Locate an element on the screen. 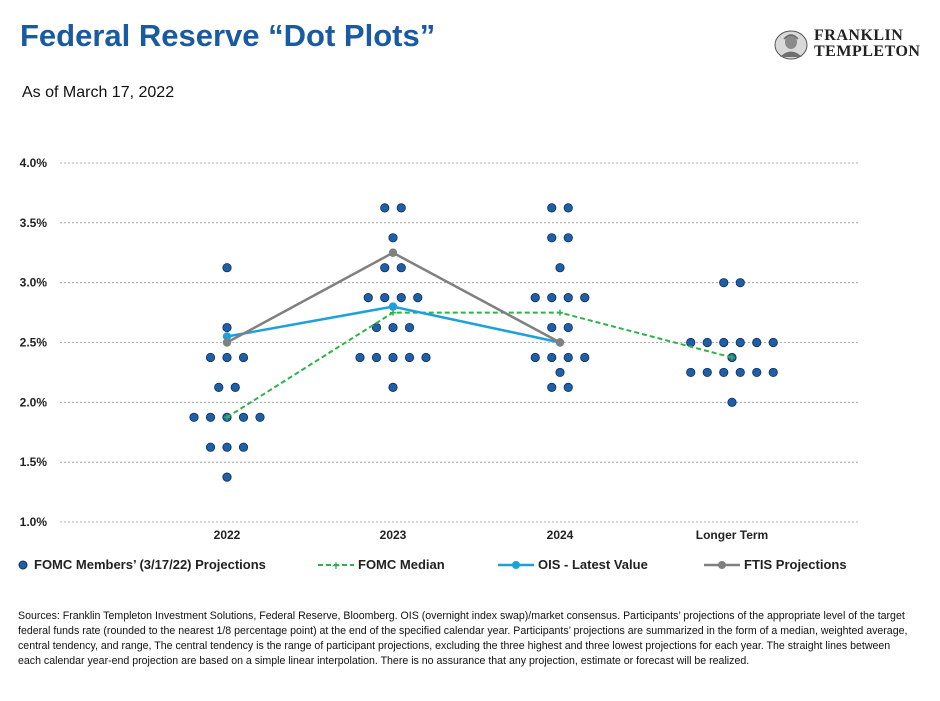 The height and width of the screenshot is (701, 940). page-subtitle: As of March 17, 2022 is located at coordinates (98, 92).